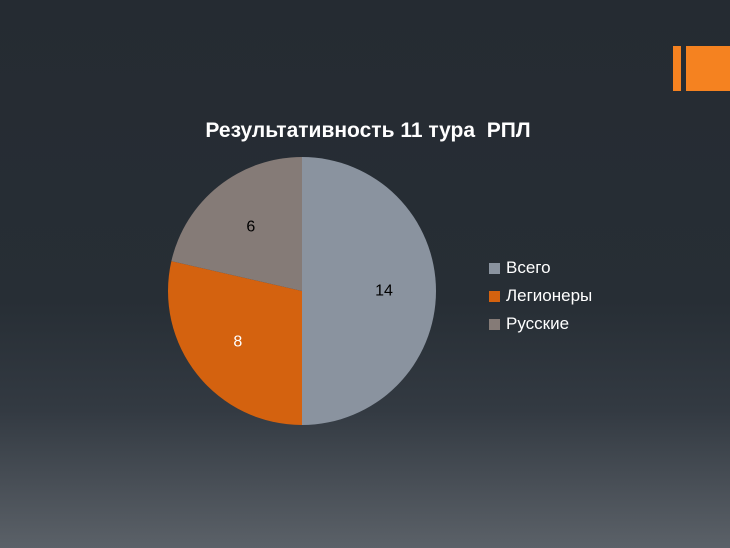 The image size is (730, 548). I want to click on chart-title: Результативность 11 тура РПЛ, so click(368, 130).